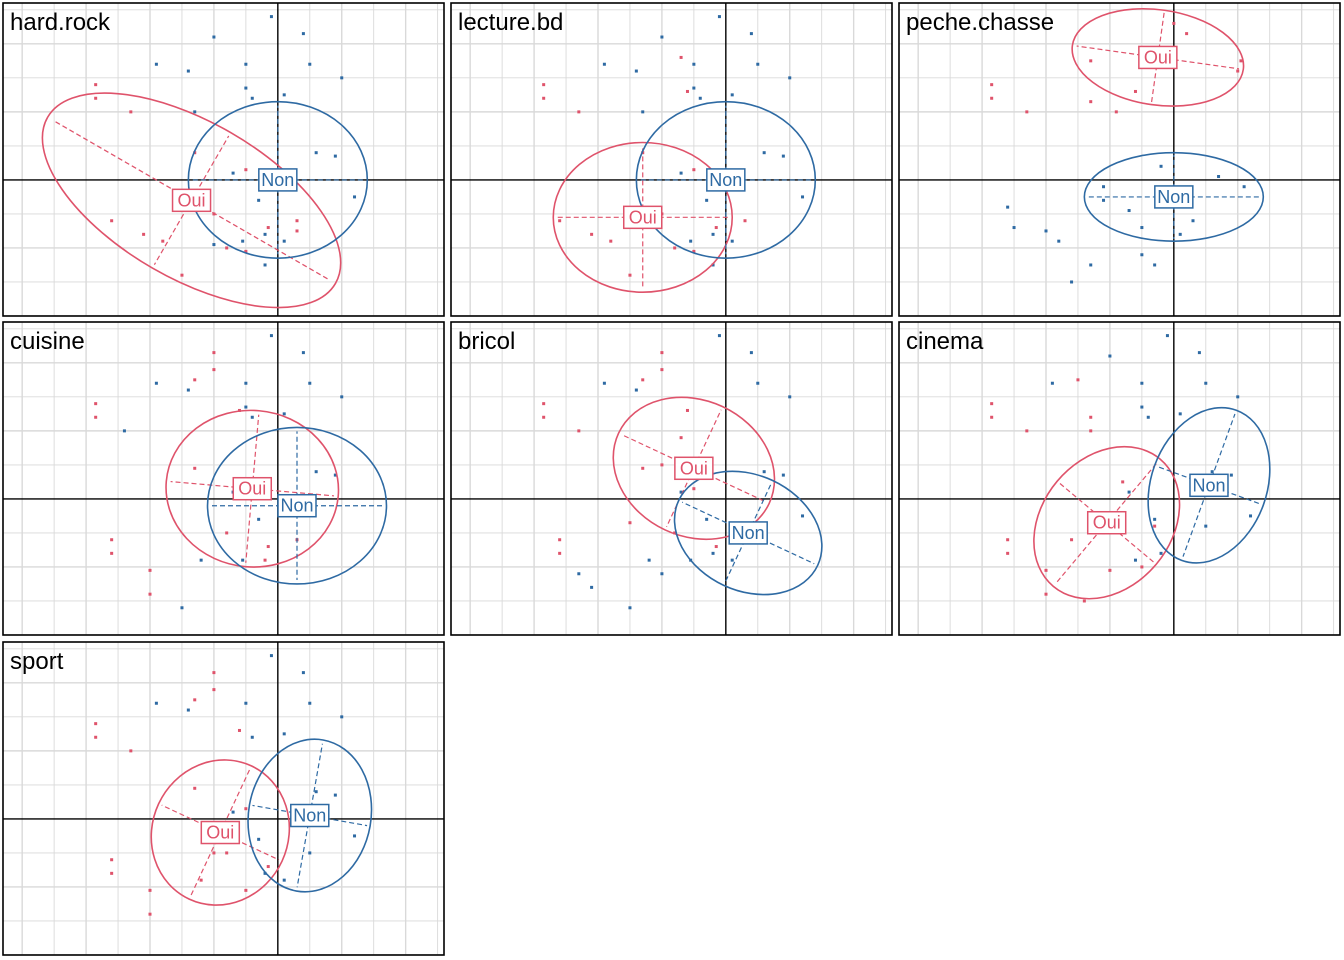 The width and height of the screenshot is (1344, 960). Describe the element at coordinates (980, 22) in the screenshot. I see `panel-title: peche.chasse` at that location.